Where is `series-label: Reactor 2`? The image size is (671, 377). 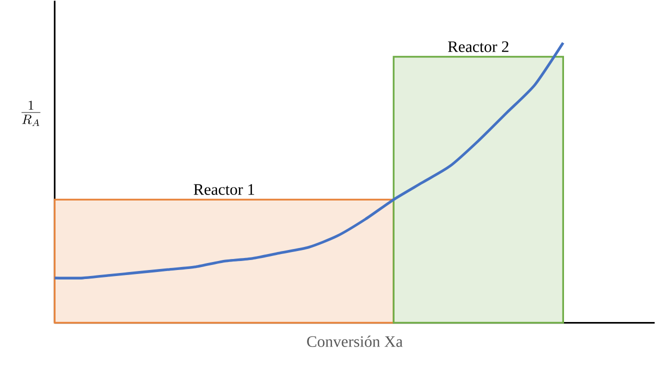 series-label: Reactor 2 is located at coordinates (478, 46).